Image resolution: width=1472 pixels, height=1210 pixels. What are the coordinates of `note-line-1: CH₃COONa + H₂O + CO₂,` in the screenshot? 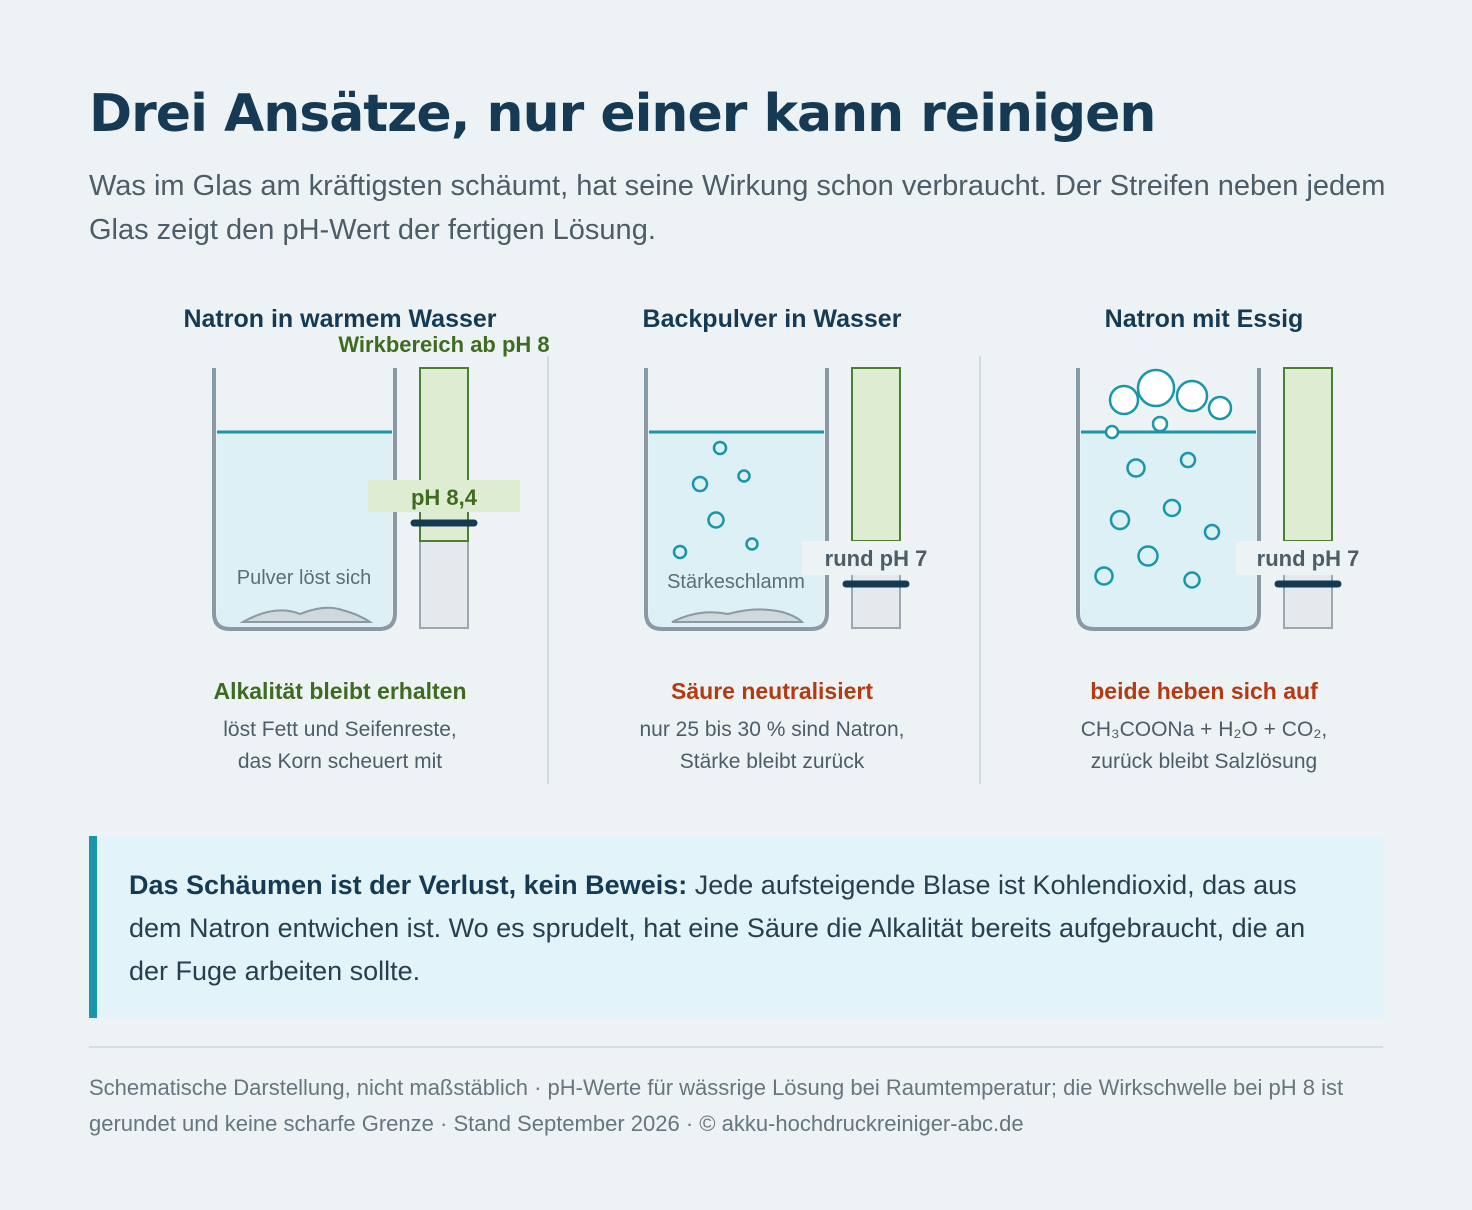 It's located at (1204, 729).